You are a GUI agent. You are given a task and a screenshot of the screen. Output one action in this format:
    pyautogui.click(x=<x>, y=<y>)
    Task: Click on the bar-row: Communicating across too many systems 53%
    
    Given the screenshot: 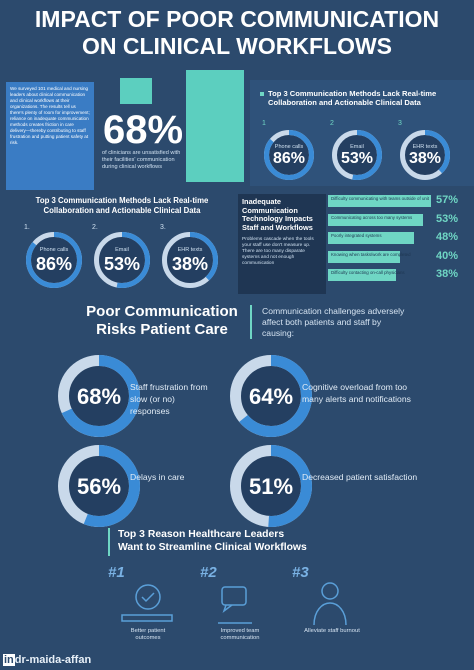 What is the action you would take?
    pyautogui.click(x=399, y=220)
    